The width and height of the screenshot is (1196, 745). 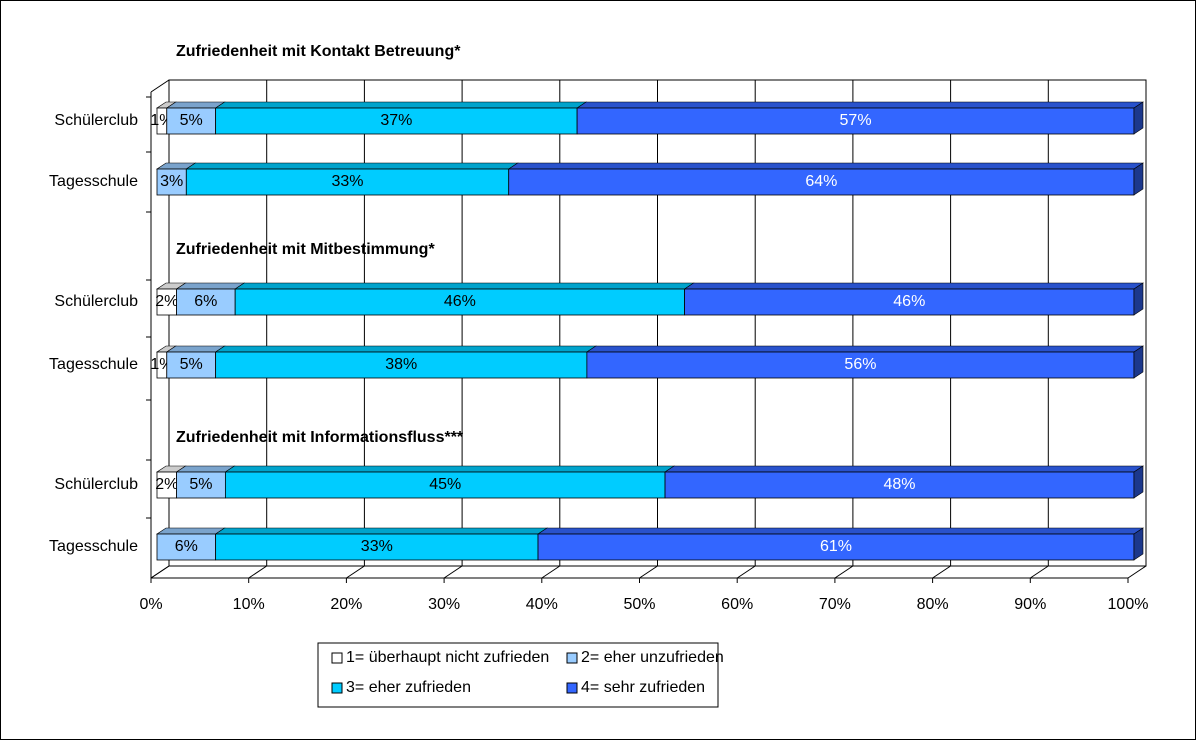 What do you see at coordinates (346, 604) in the screenshot?
I see `x-tick-label: 20%` at bounding box center [346, 604].